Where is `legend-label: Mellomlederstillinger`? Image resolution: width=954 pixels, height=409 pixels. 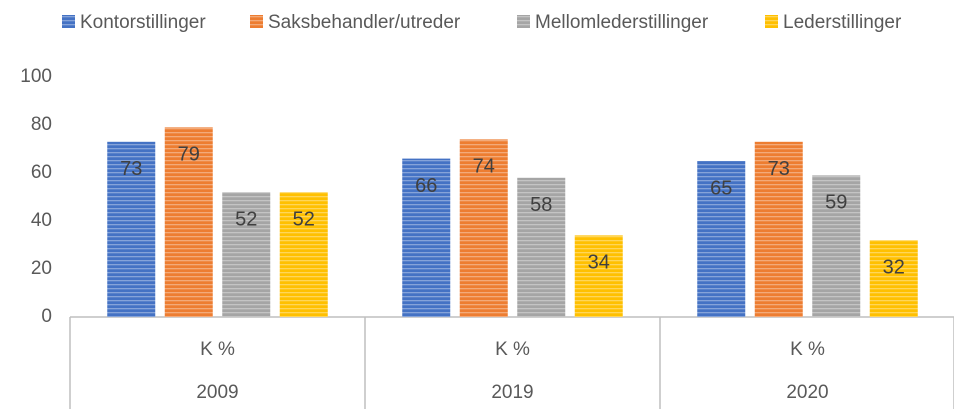 legend-label: Mellomlederstillinger is located at coordinates (622, 22).